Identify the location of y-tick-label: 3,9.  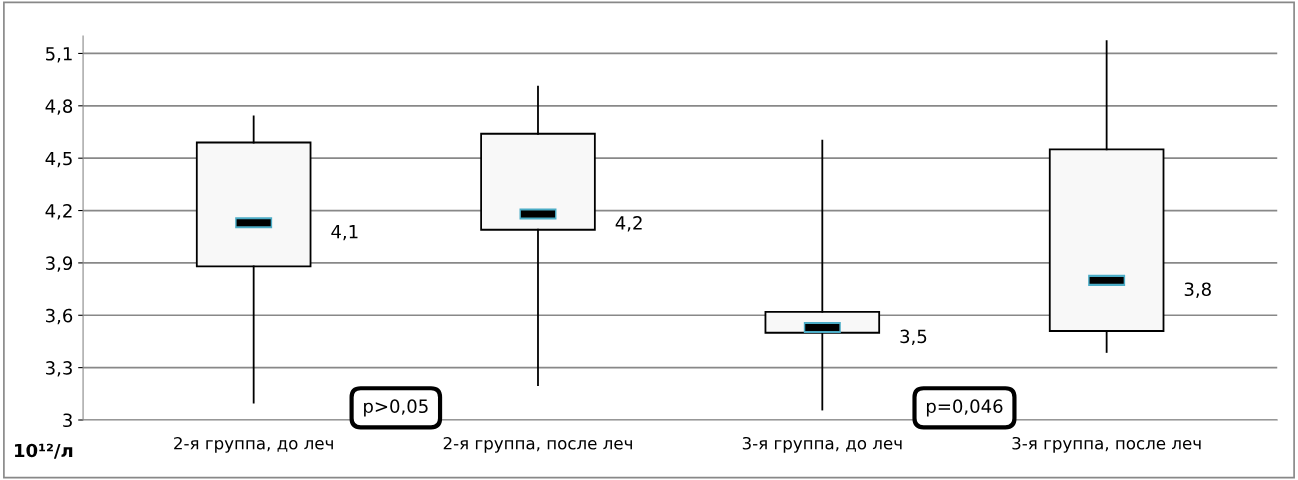
(59, 264).